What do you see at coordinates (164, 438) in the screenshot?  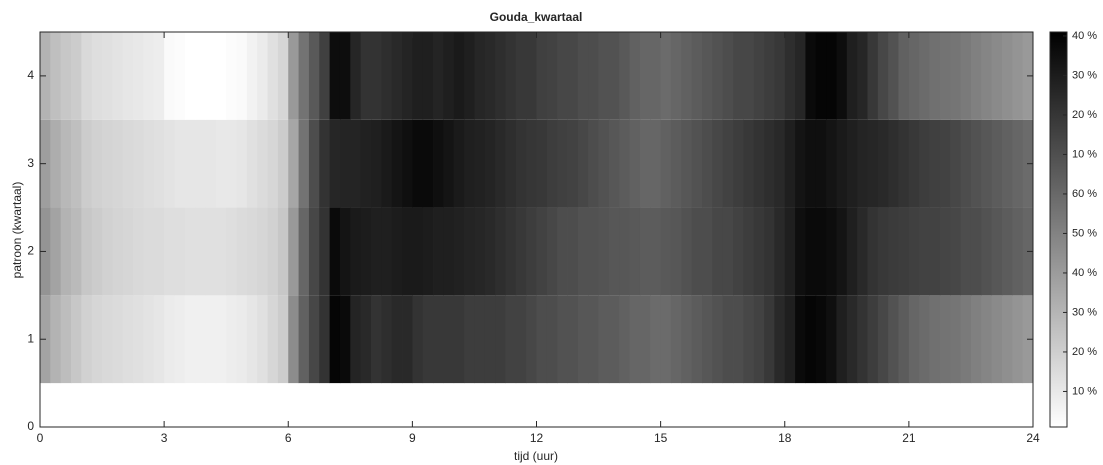 I see `x-tick-label: 3` at bounding box center [164, 438].